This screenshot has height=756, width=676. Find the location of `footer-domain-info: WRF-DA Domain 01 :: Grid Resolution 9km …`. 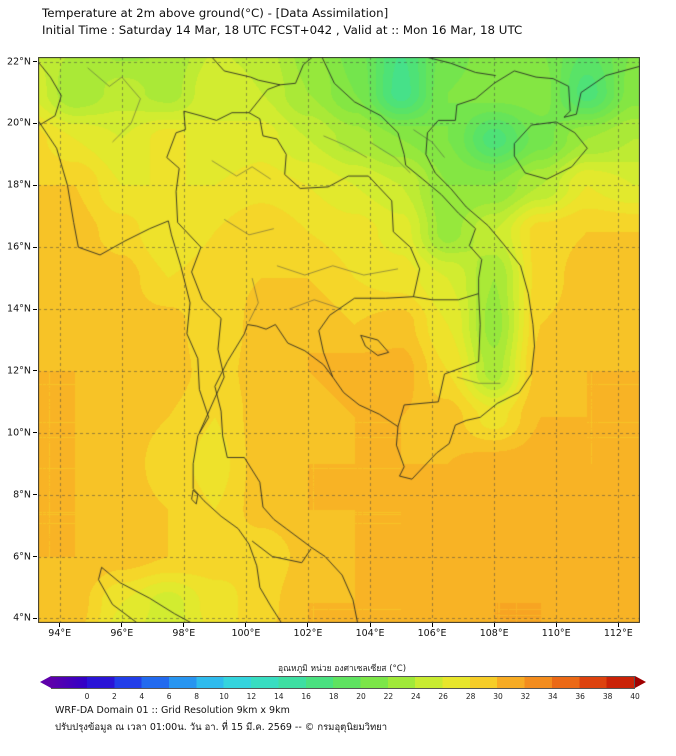

footer-domain-info: WRF-DA Domain 01 :: Grid Resolution 9km … is located at coordinates (172, 710).